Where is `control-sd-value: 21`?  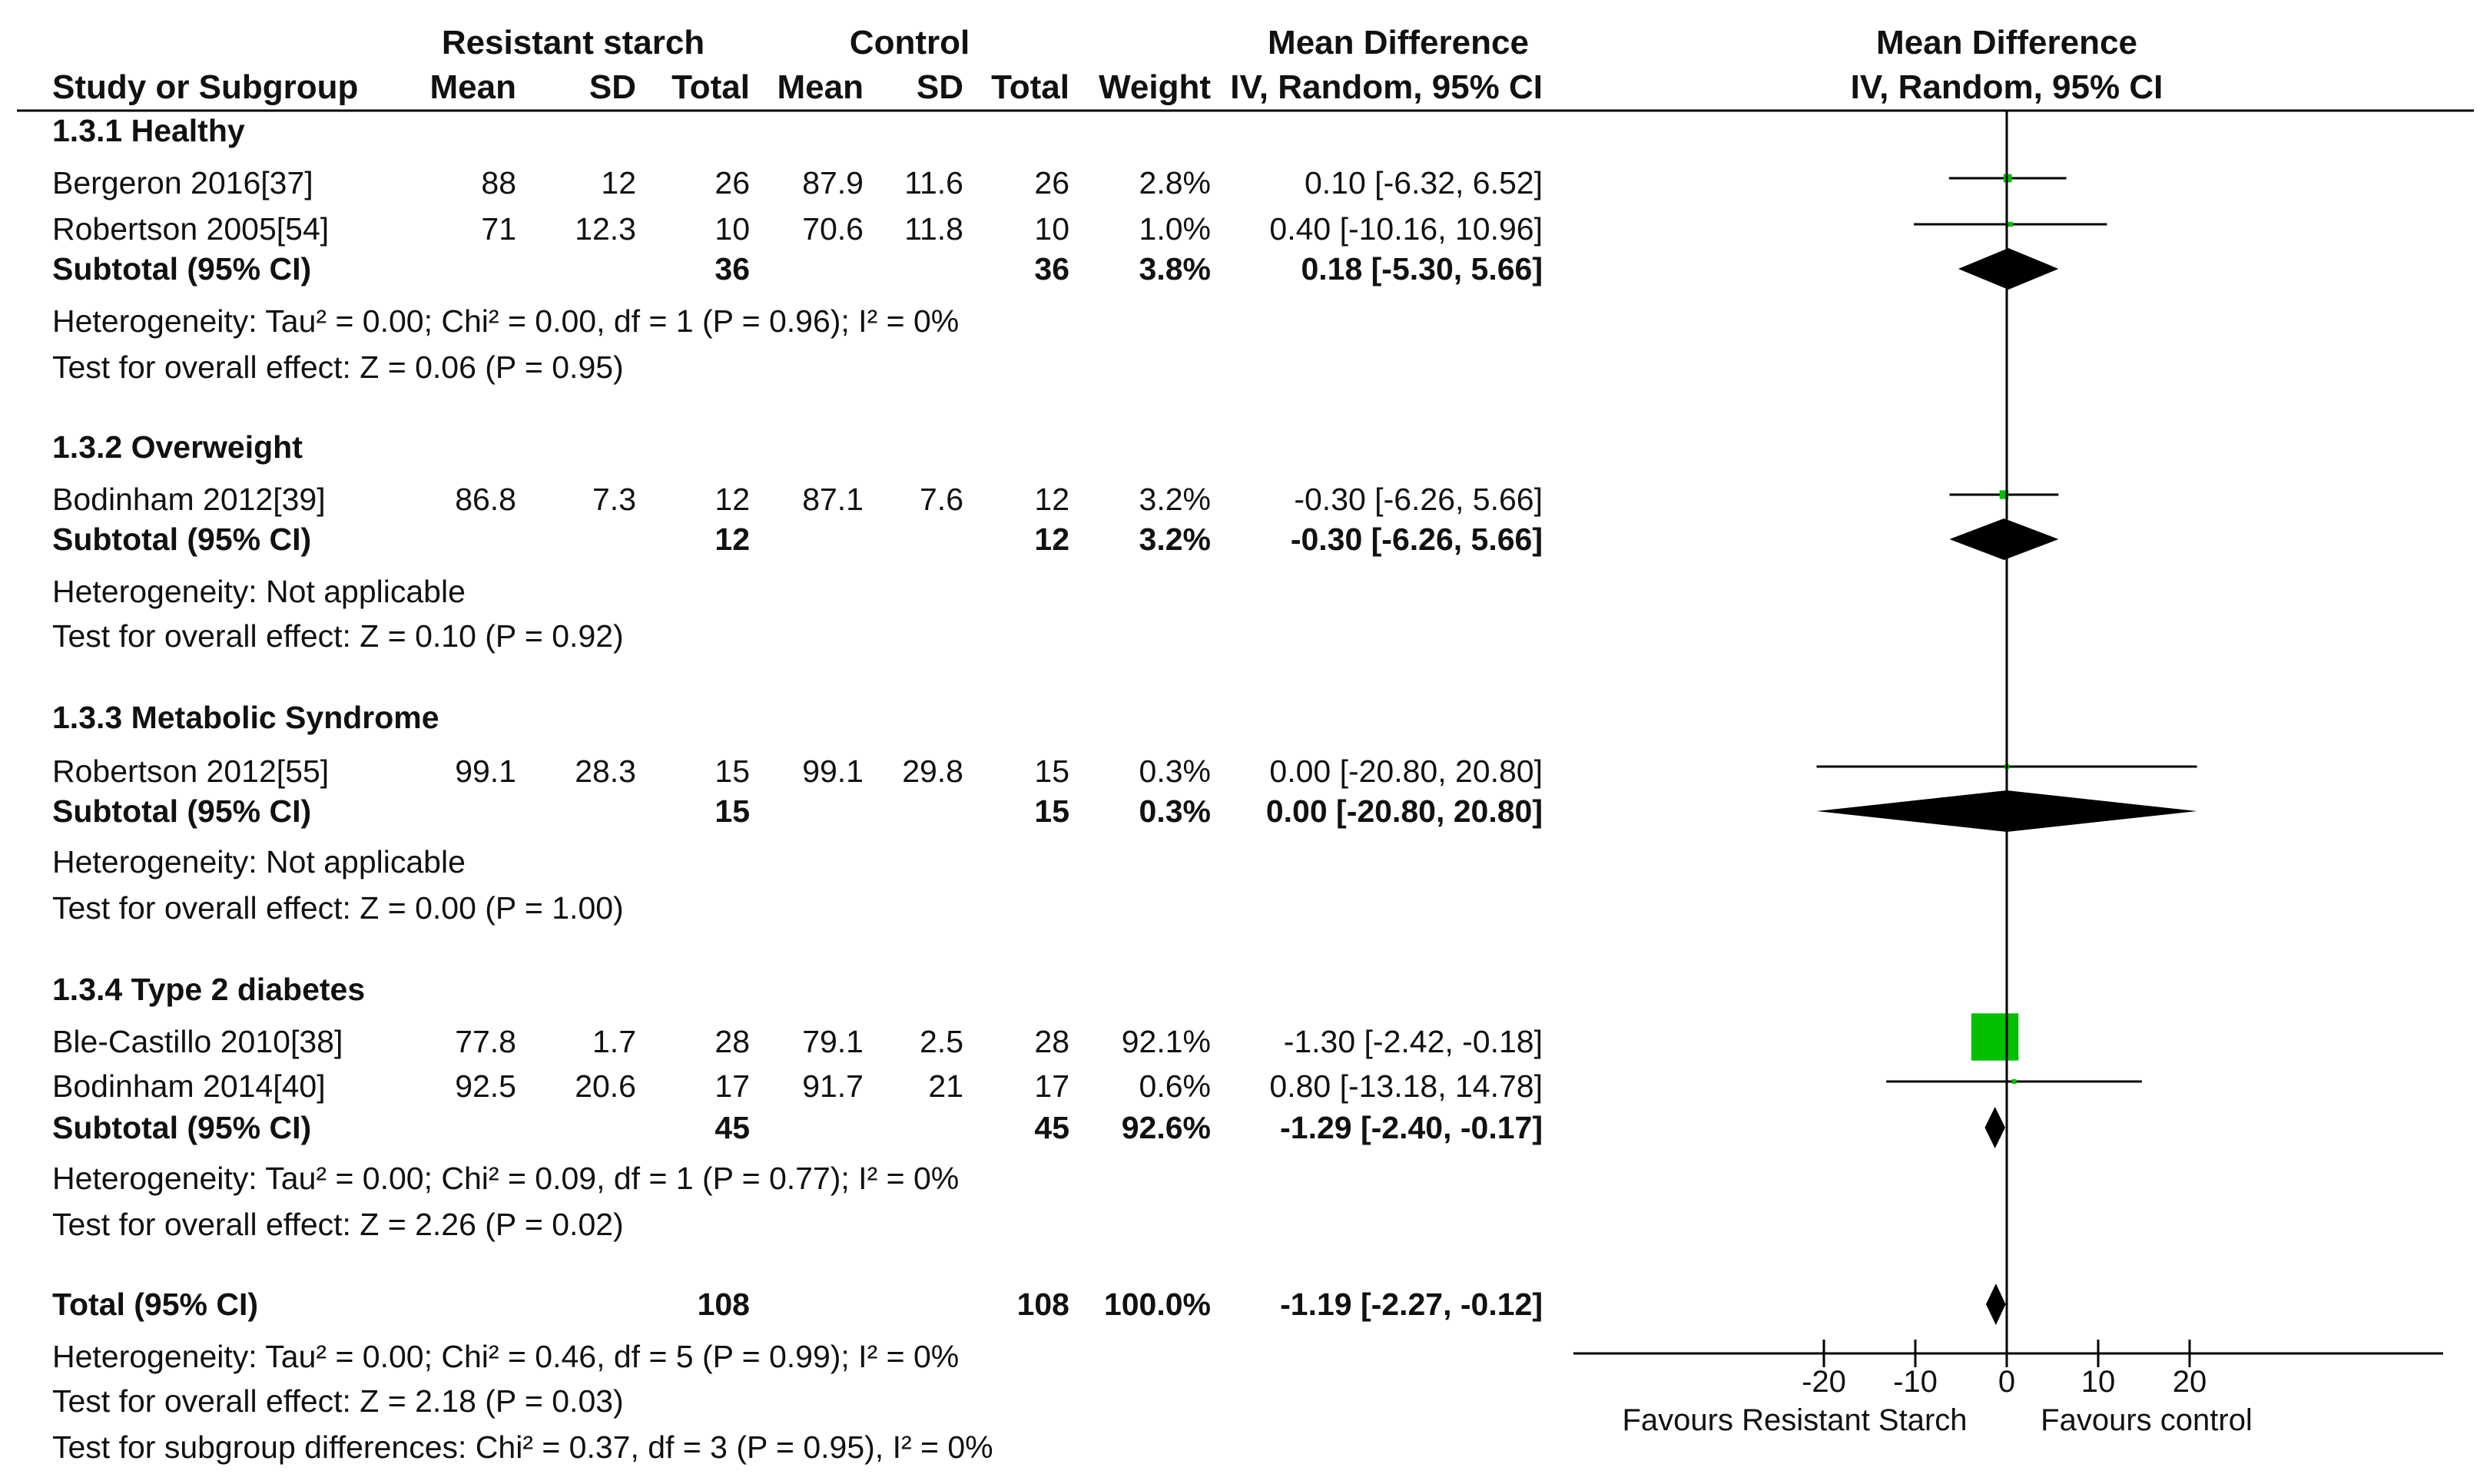
control-sd-value: 21 is located at coordinates (945, 1086).